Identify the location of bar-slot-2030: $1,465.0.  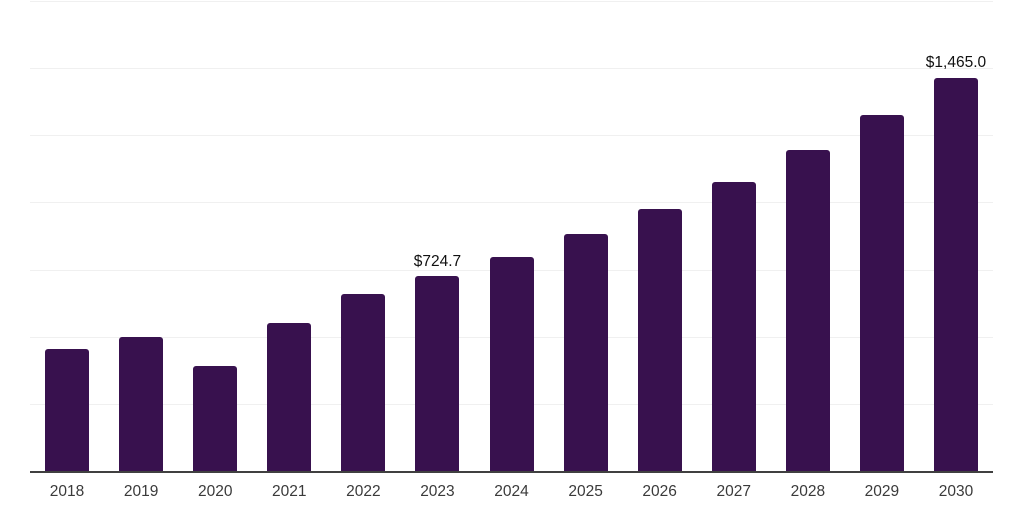
(956, 236).